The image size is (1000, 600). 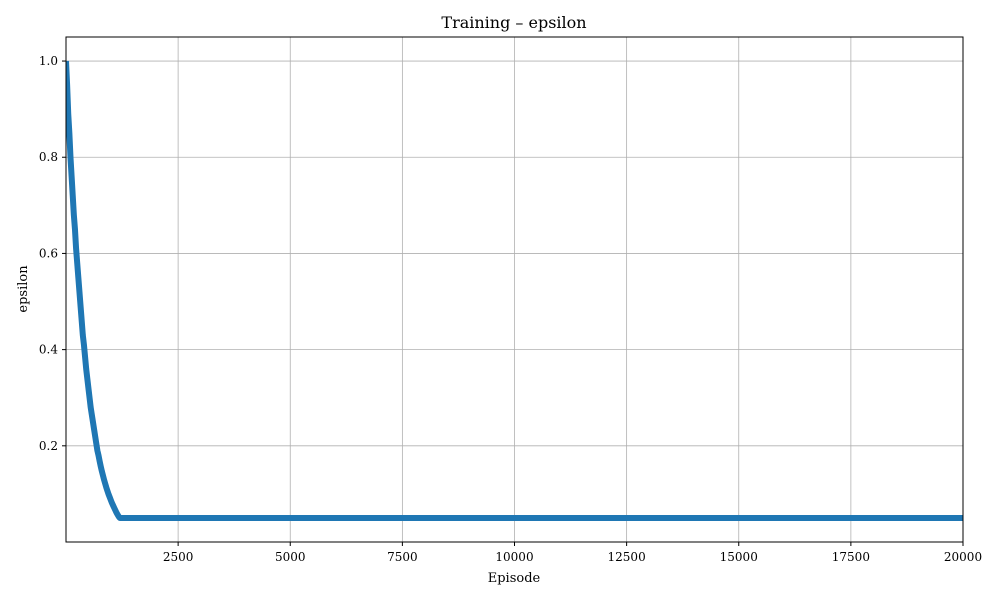 What do you see at coordinates (739, 557) in the screenshot?
I see `x-tick-label: 15000` at bounding box center [739, 557].